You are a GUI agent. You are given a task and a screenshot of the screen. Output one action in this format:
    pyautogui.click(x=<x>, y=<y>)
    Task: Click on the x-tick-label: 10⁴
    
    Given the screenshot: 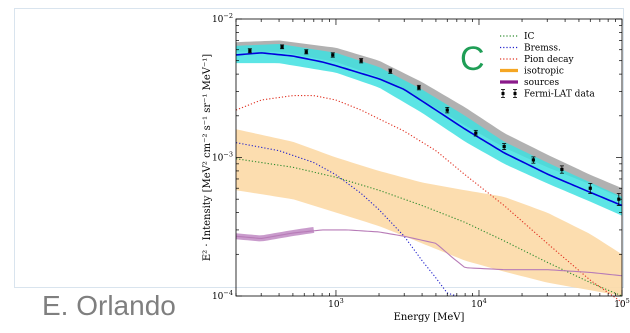 What is the action you would take?
    pyautogui.click(x=479, y=303)
    